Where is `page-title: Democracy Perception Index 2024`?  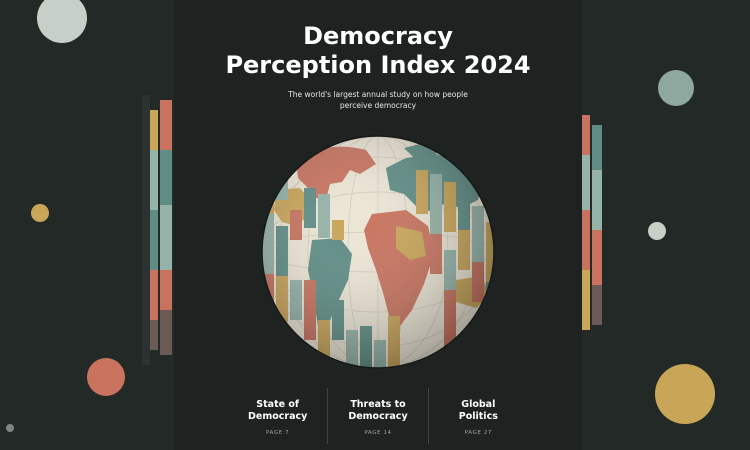 page-title: Democracy Perception Index 2024 is located at coordinates (378, 51).